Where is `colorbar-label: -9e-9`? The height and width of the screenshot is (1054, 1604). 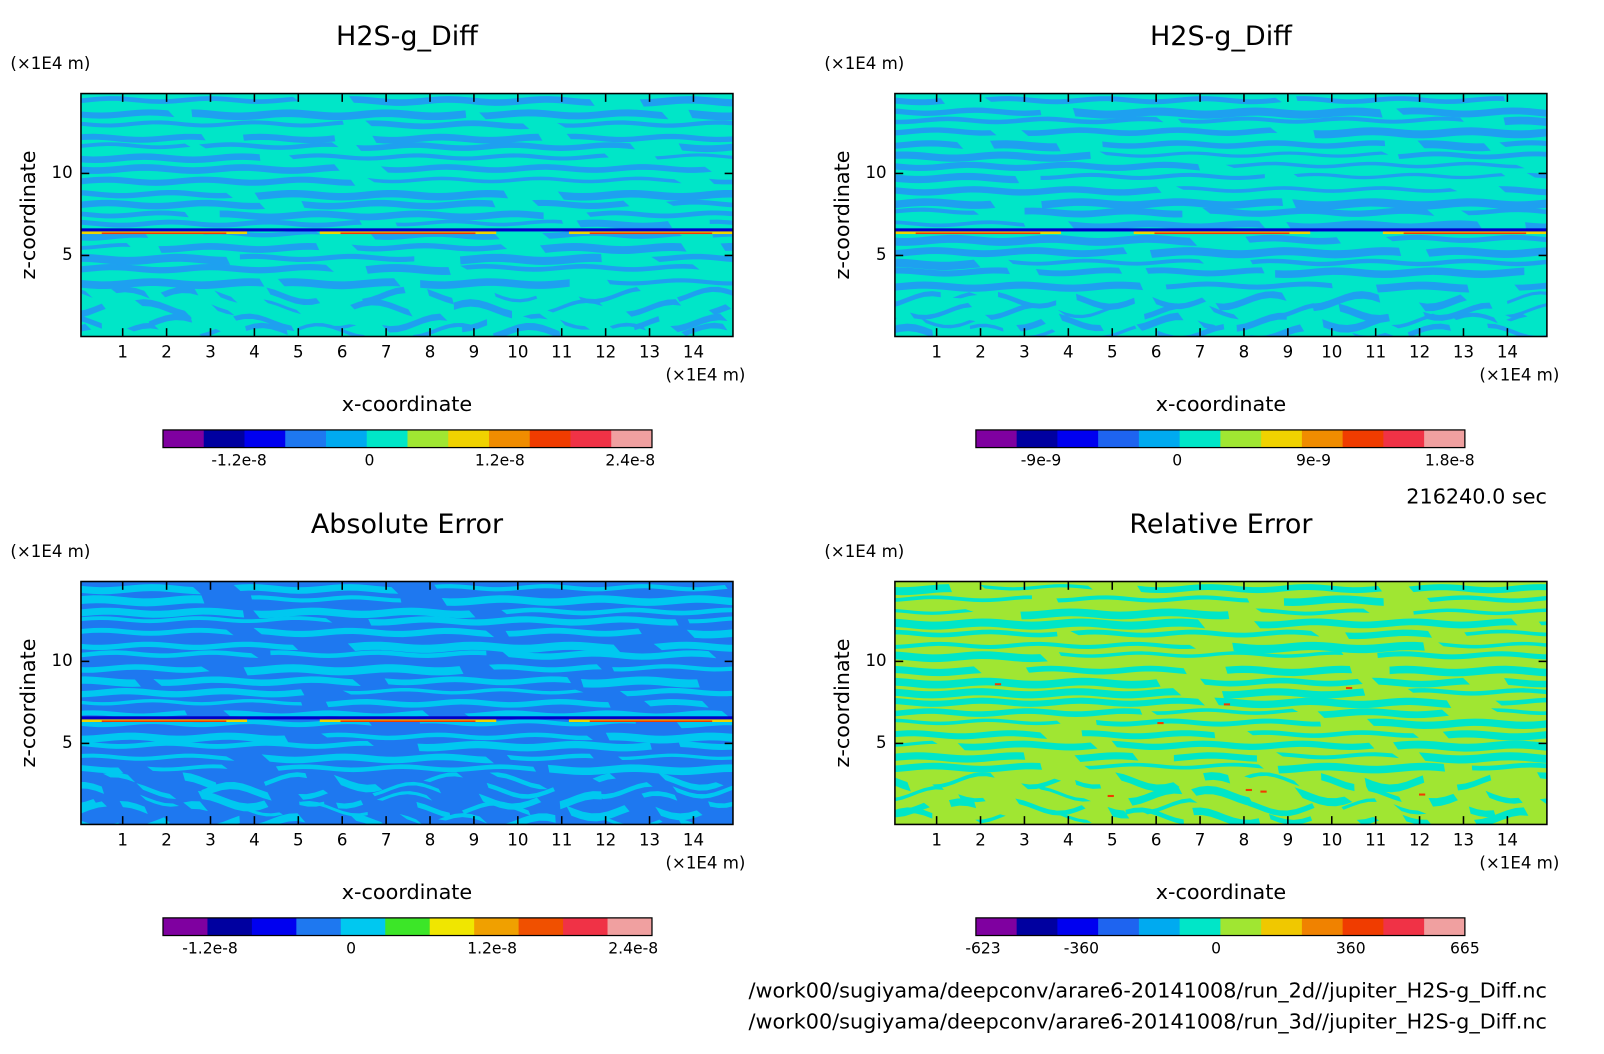 colorbar-label: -9e-9 is located at coordinates (1041, 461).